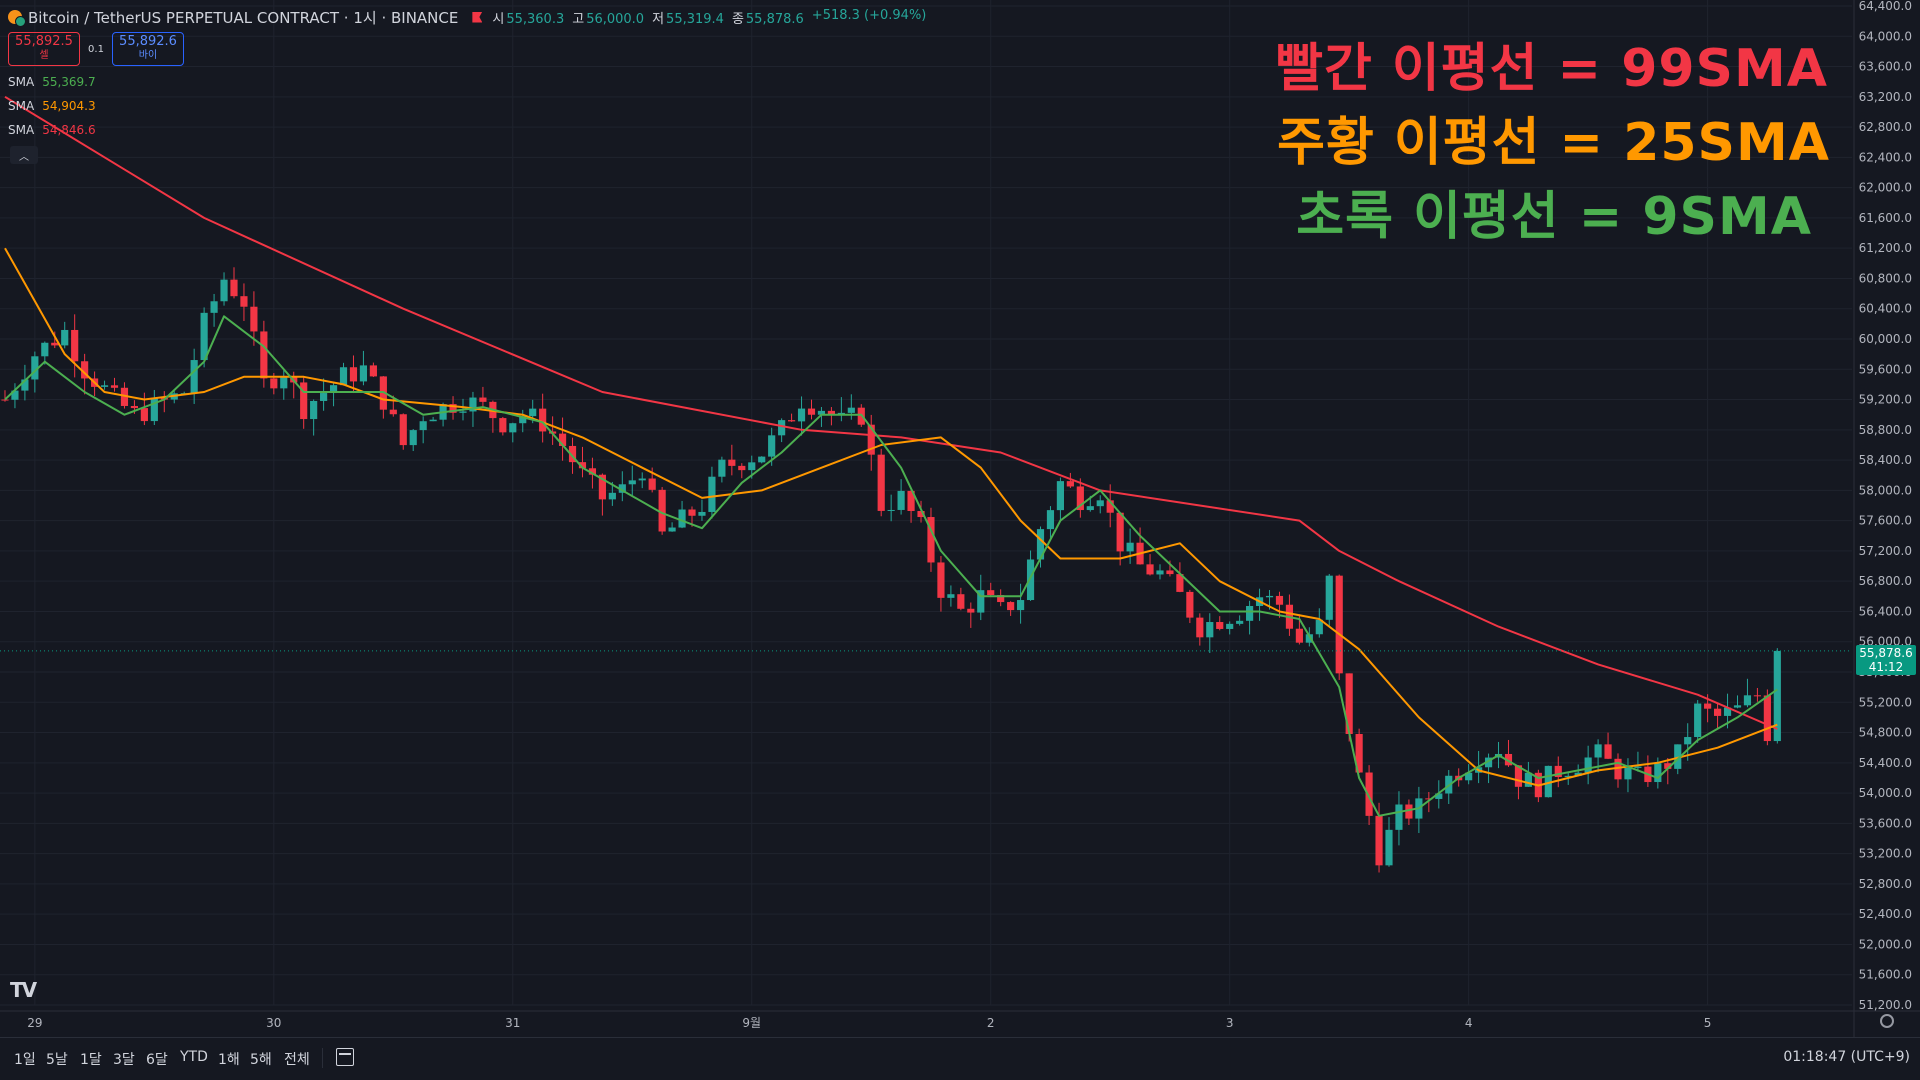 The image size is (1920, 1080). What do you see at coordinates (1469, 1023) in the screenshot?
I see `x-tick-label: 4` at bounding box center [1469, 1023].